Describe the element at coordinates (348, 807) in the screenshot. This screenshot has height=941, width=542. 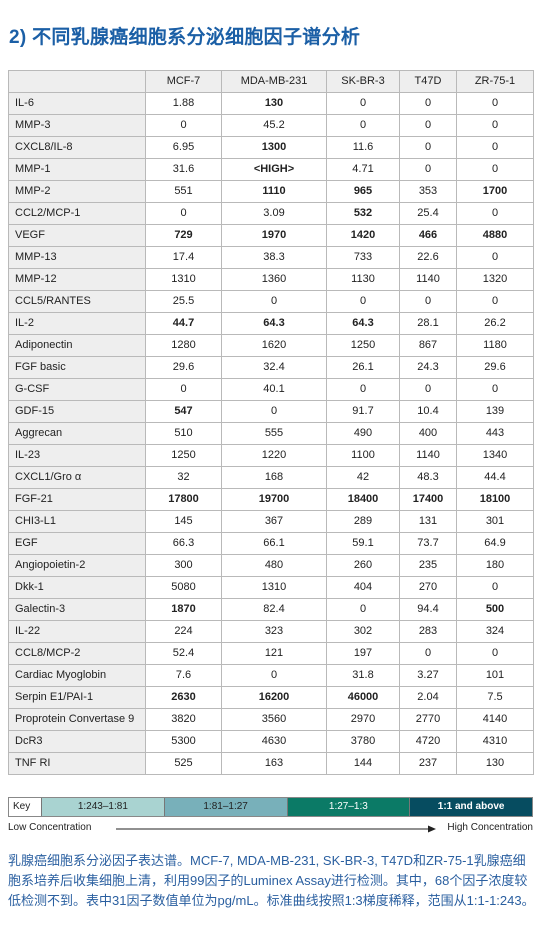
I see `key-band-mid: 1:27–1:3` at that location.